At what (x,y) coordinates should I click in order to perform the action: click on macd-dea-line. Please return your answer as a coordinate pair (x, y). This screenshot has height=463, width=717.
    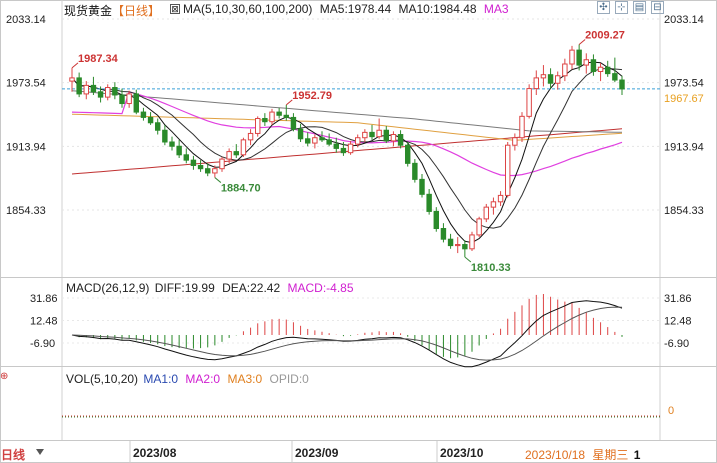
    Looking at the image, I should click on (347, 333).